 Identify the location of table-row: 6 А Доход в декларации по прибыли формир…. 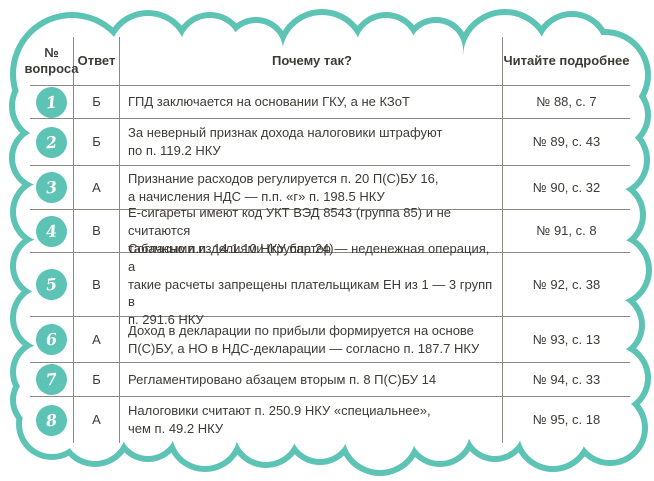
(330, 340).